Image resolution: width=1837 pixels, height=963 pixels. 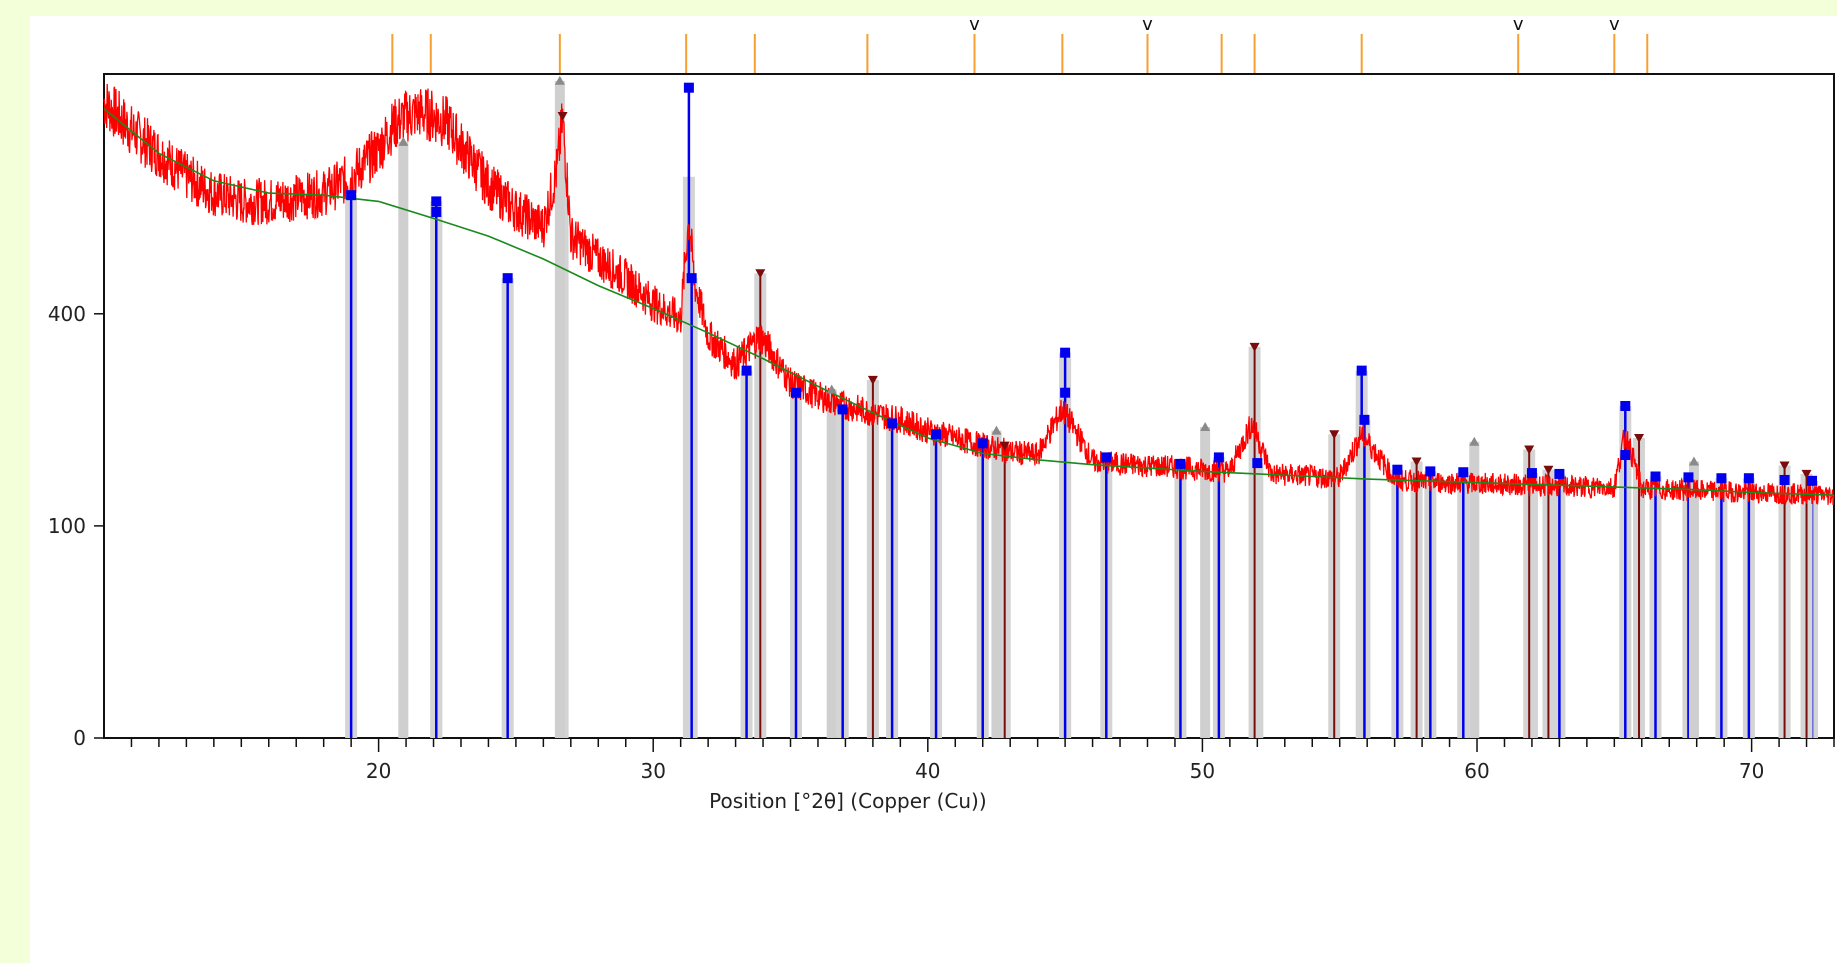 I want to click on y-tick-label: 400, so click(x=67, y=314).